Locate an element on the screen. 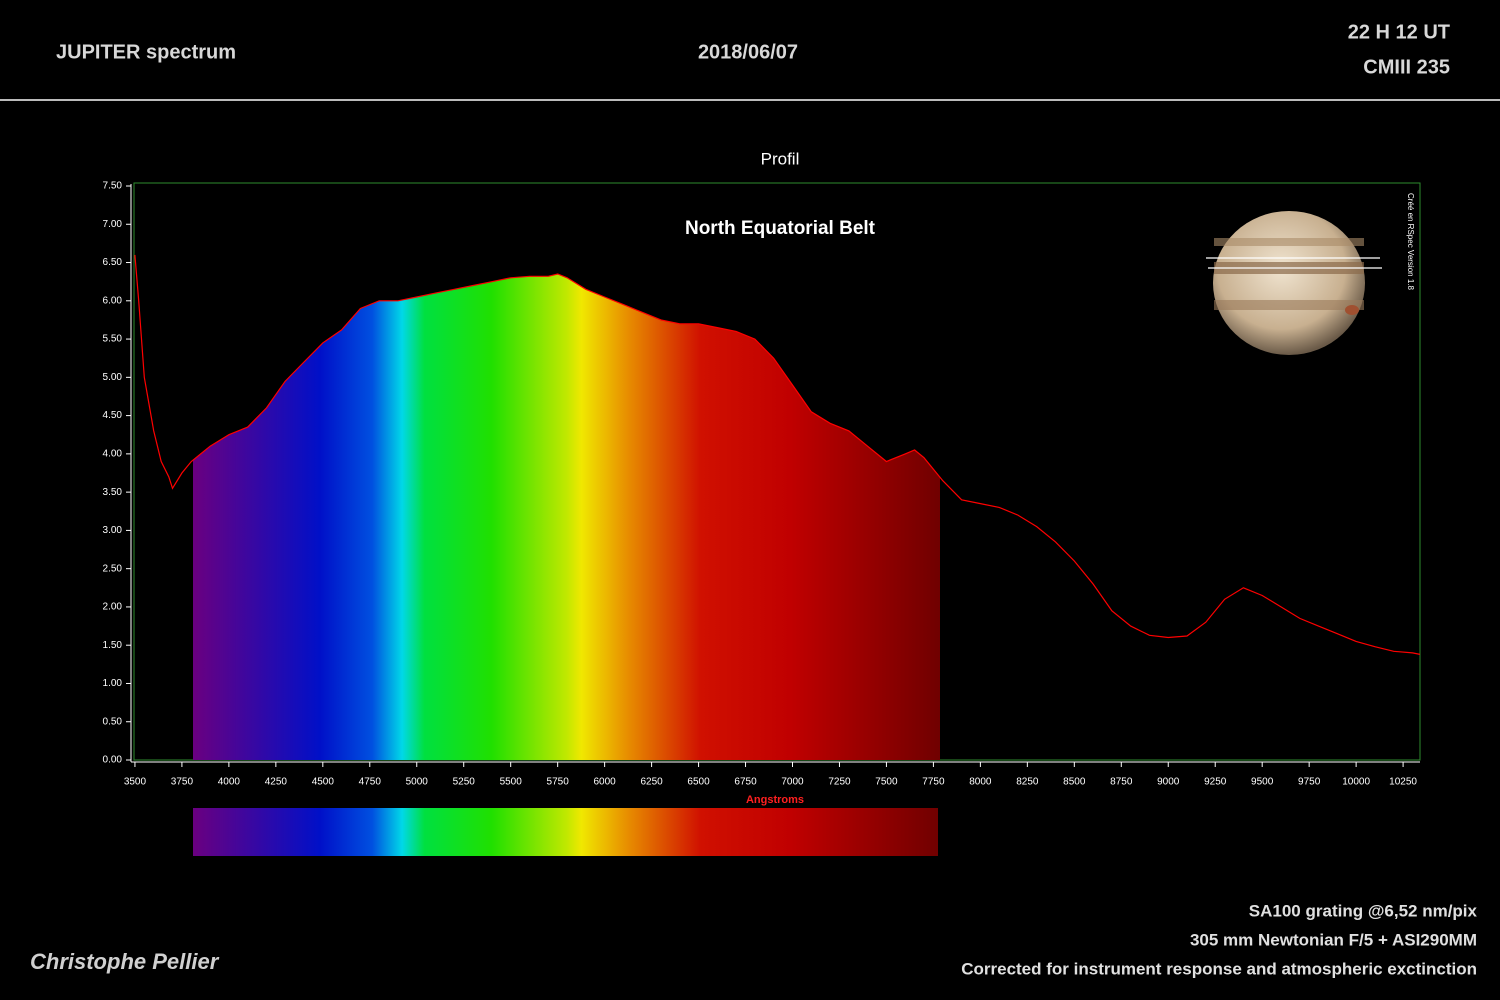 This screenshot has height=1000, width=1500. x-tick-label: 8750 is located at coordinates (1121, 782).